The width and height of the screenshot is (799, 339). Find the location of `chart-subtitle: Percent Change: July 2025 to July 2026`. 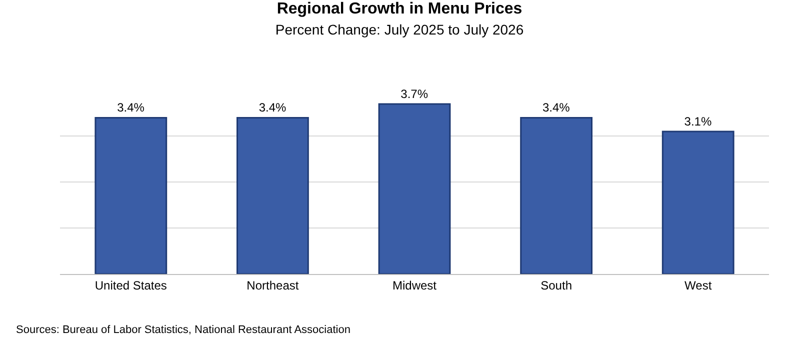

chart-subtitle: Percent Change: July 2025 to July 2026 is located at coordinates (399, 29).